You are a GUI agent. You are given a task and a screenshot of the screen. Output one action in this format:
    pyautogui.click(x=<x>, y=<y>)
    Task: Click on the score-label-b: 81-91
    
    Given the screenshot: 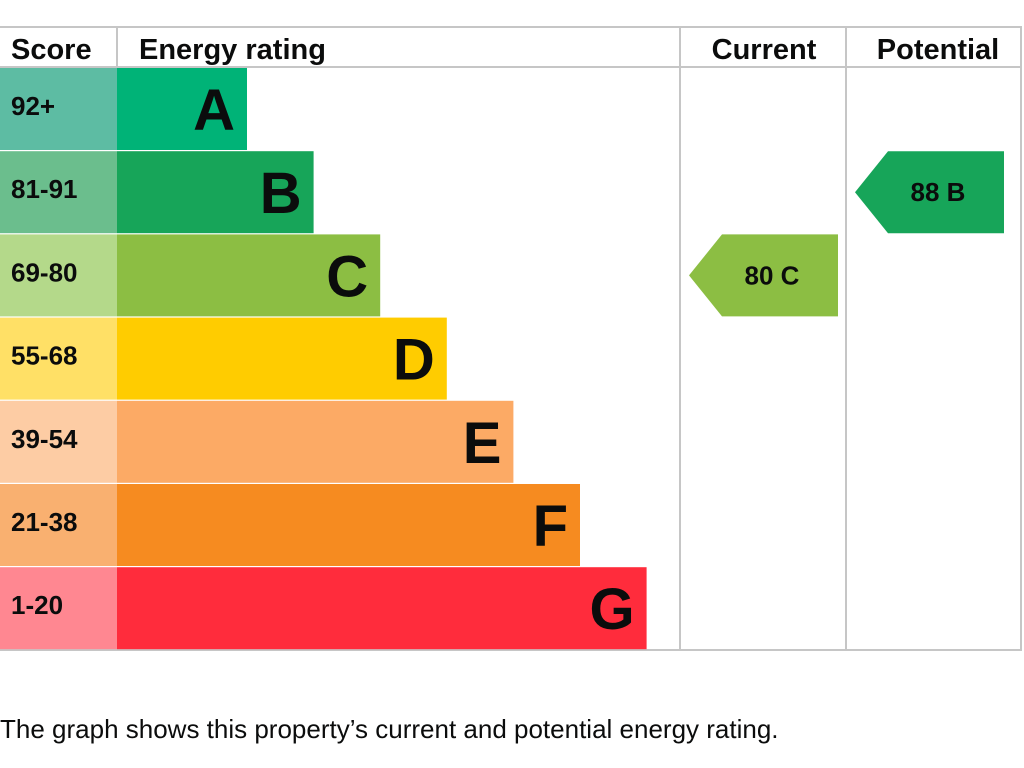 What is the action you would take?
    pyautogui.click(x=44, y=189)
    